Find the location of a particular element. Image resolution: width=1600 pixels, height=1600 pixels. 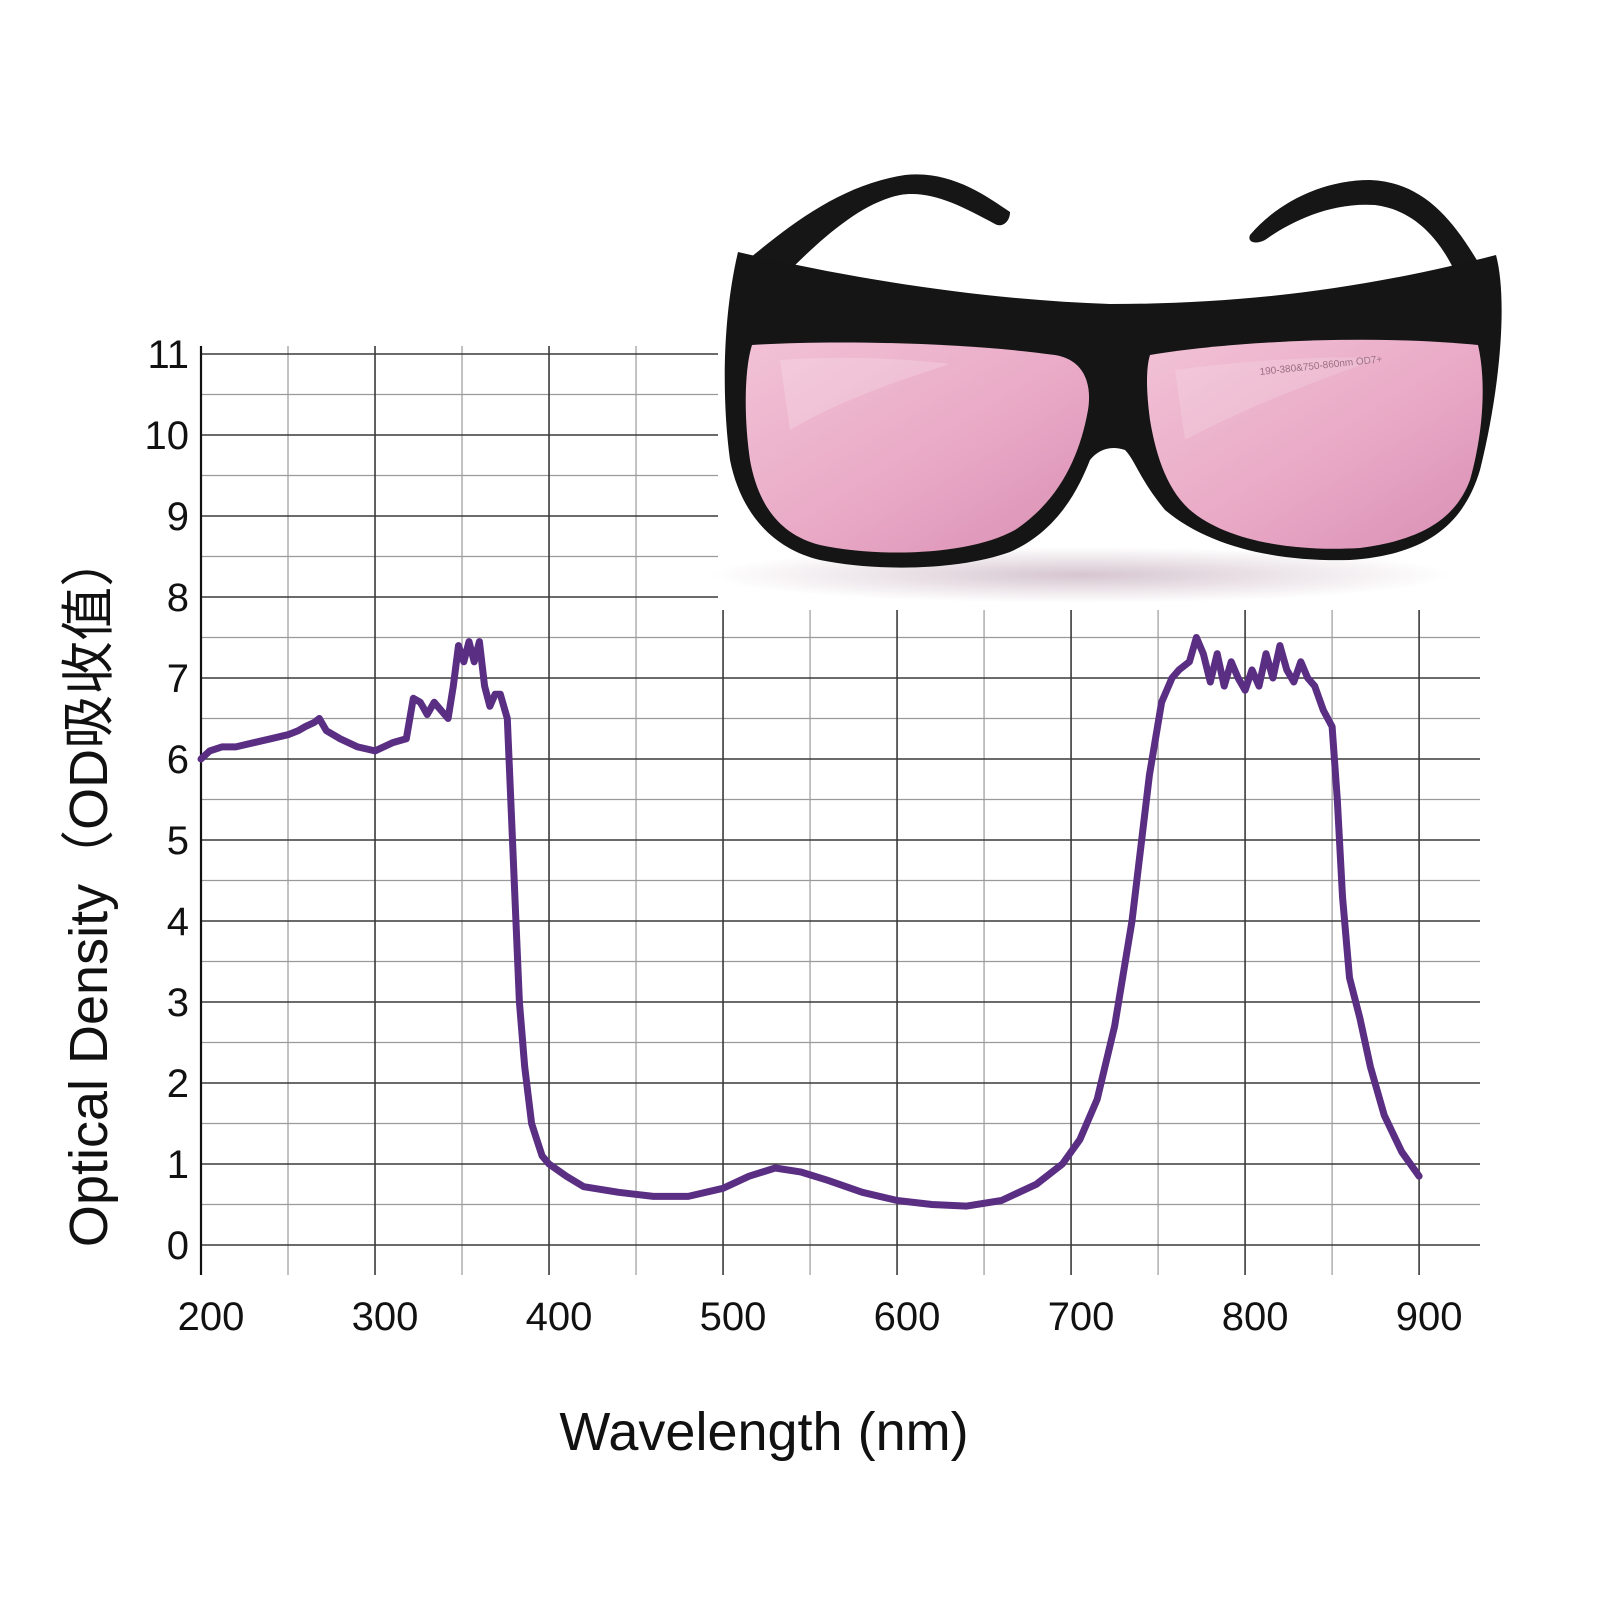

y-tick-label: 7 is located at coordinates (178, 679).